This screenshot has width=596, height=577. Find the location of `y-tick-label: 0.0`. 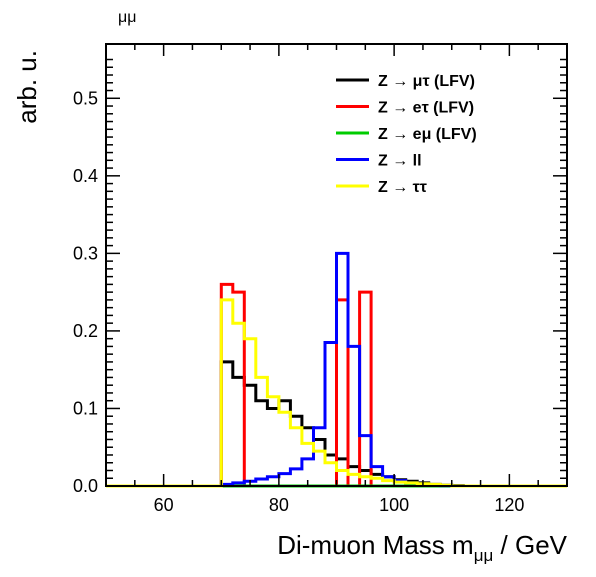

y-tick-label: 0.0 is located at coordinates (85, 486).